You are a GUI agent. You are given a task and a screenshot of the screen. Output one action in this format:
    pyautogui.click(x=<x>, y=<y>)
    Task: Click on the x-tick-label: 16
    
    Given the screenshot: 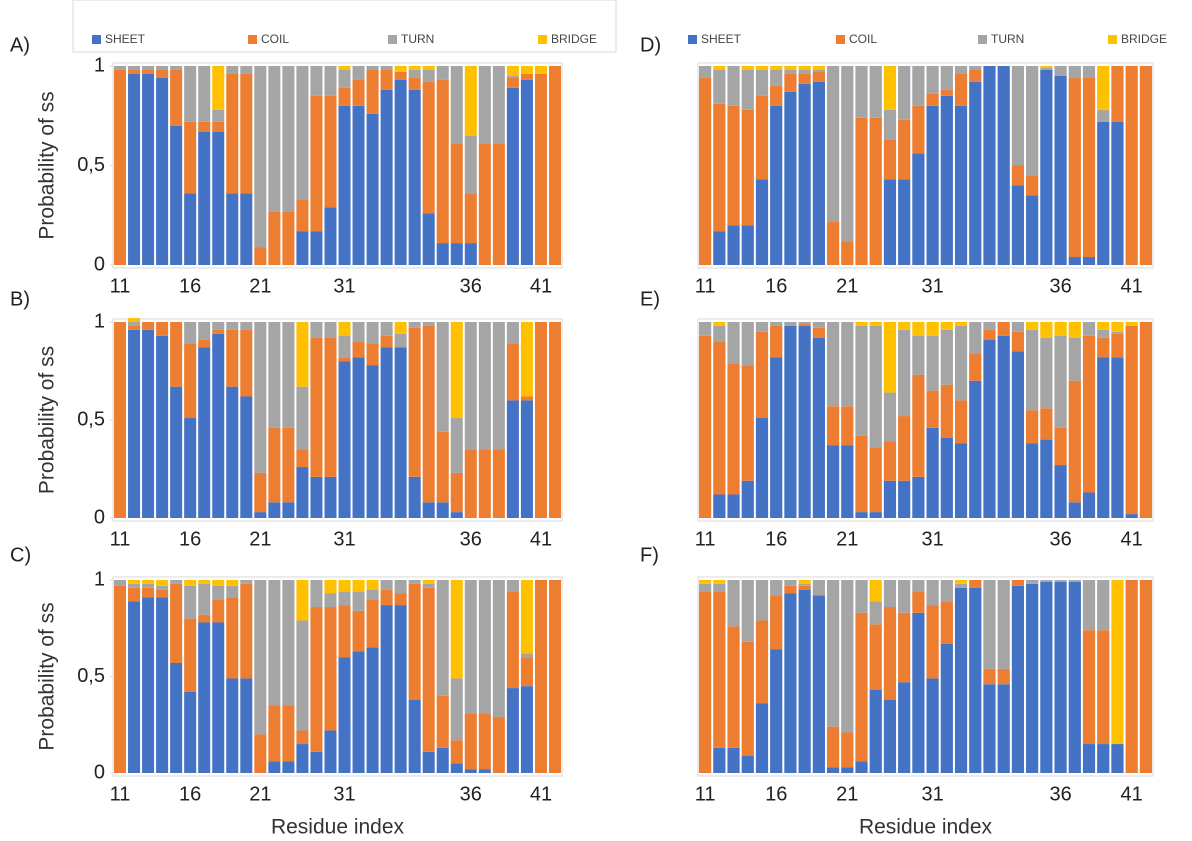 What is the action you would take?
    pyautogui.click(x=190, y=539)
    